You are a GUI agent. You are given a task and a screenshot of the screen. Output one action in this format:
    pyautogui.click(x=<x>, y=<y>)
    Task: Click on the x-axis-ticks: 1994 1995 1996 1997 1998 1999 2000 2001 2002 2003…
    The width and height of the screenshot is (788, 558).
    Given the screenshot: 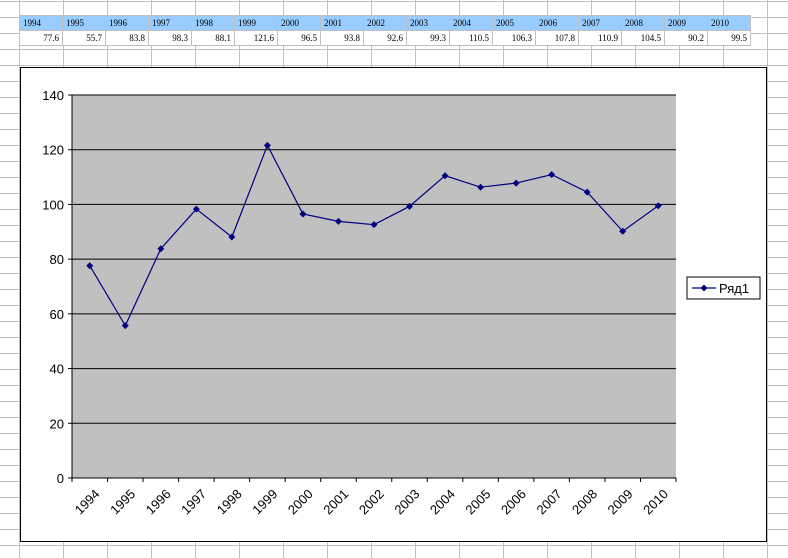 What is the action you would take?
    pyautogui.click(x=374, y=497)
    